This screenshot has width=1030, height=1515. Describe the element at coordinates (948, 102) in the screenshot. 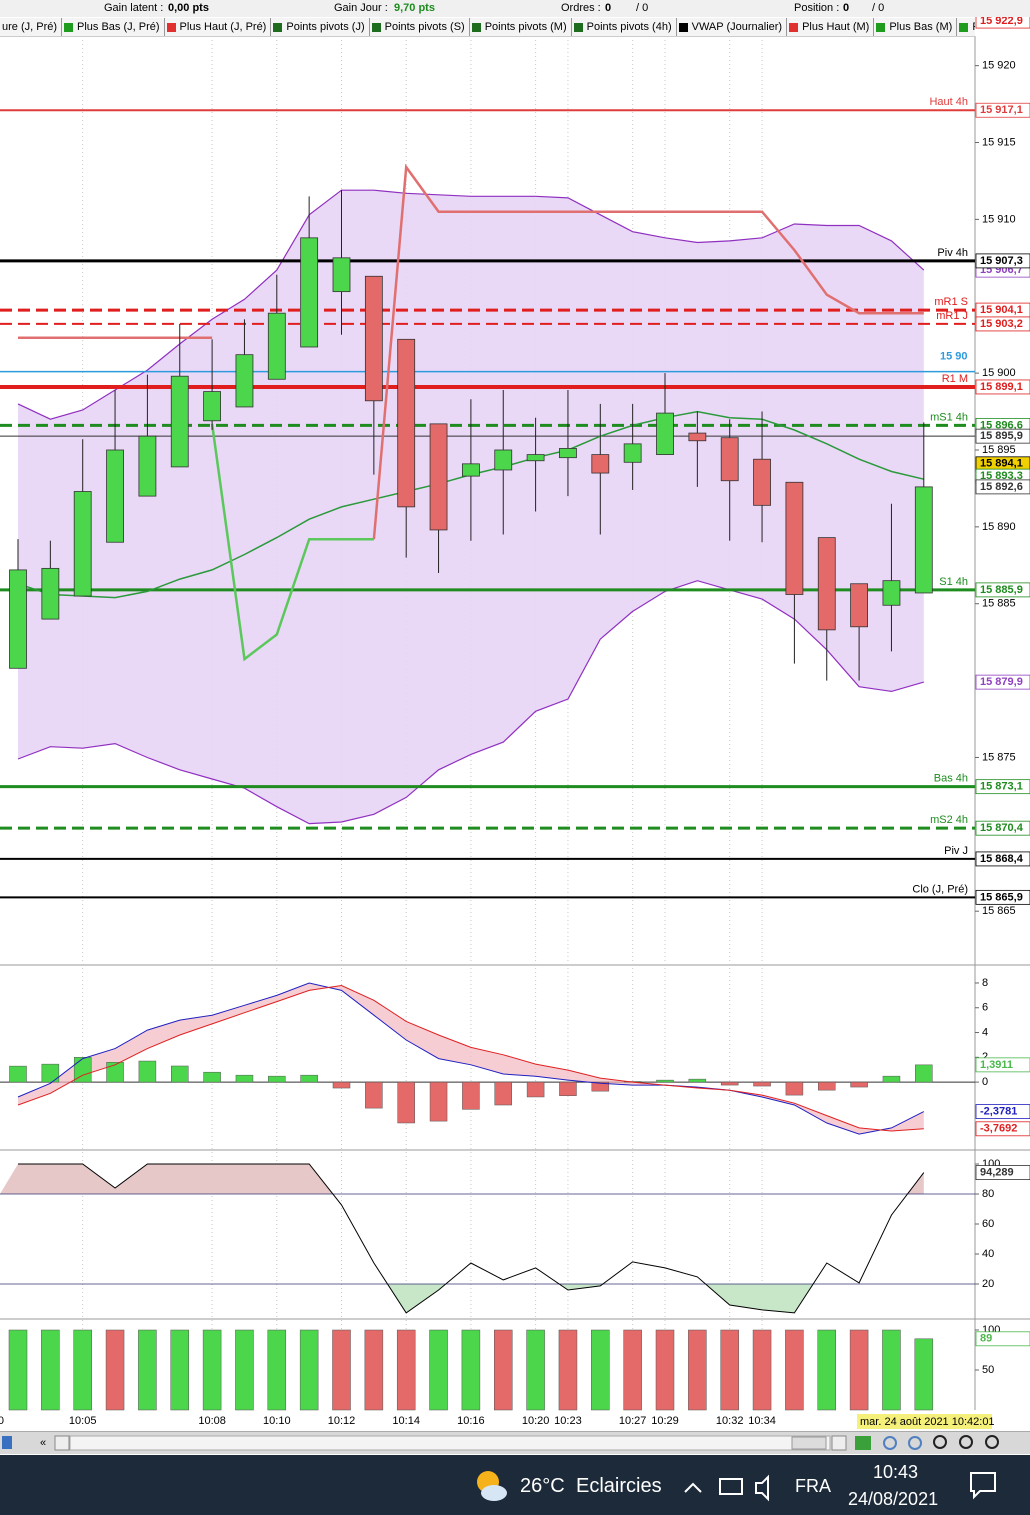

I see `level-name: Haut 4h` at that location.